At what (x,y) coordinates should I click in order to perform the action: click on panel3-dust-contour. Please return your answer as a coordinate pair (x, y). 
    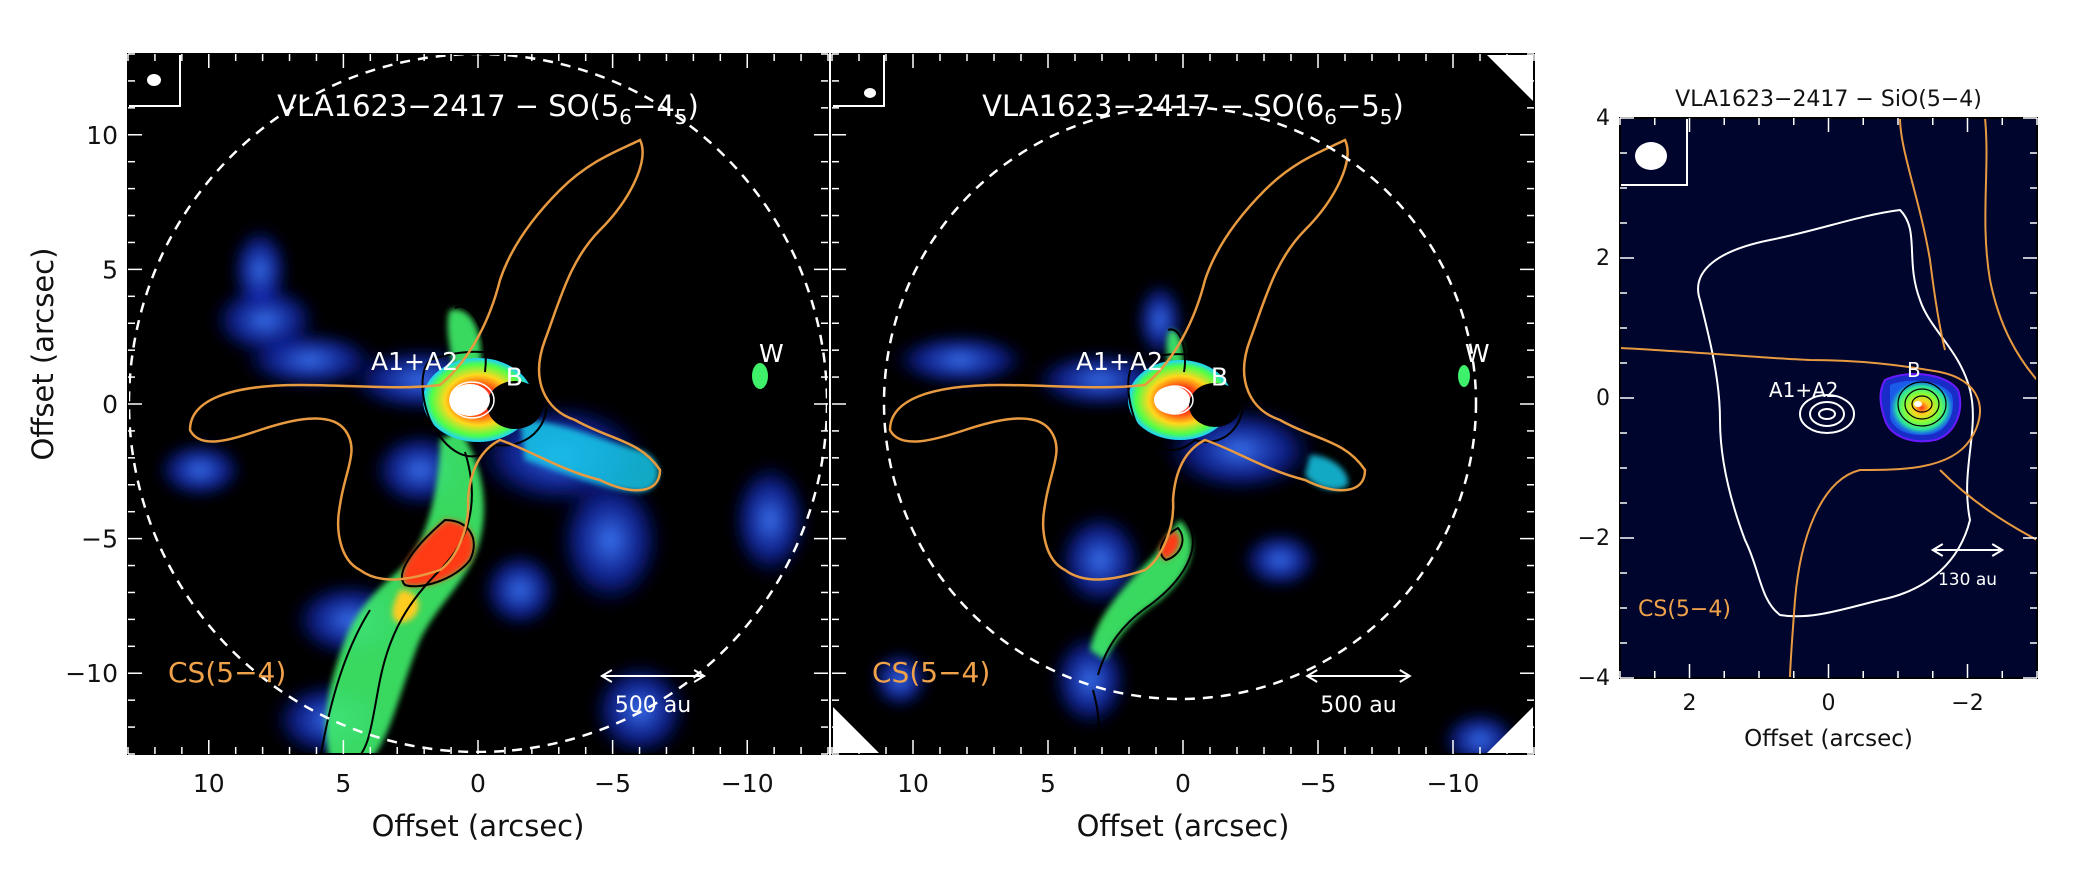
    Looking at the image, I should click on (1835, 413).